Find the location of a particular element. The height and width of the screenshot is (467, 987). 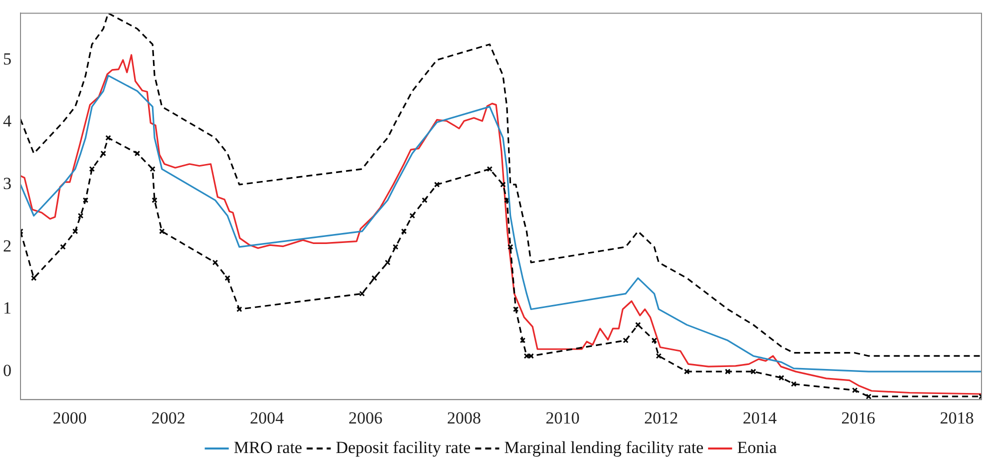

x-tick-label: 2006 is located at coordinates (365, 418).